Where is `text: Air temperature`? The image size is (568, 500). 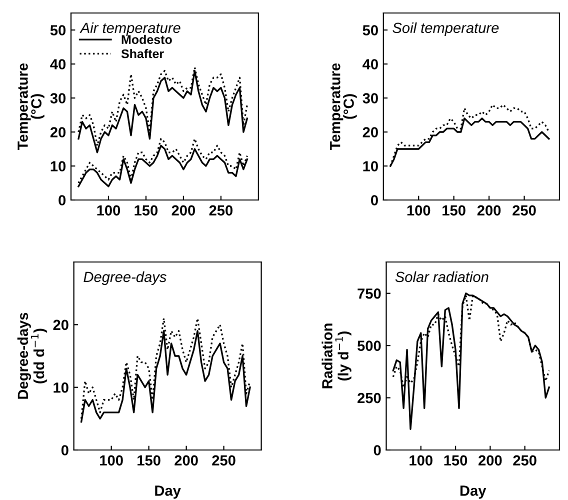
text: Air temperature is located at coordinates (130, 29).